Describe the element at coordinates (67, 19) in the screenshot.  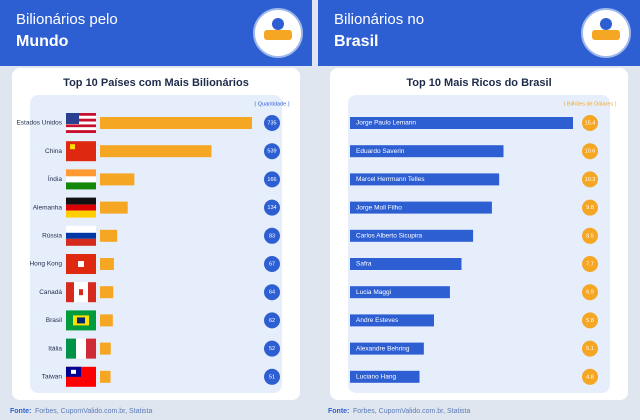
I see `panel-title: Bilionários pelo` at that location.